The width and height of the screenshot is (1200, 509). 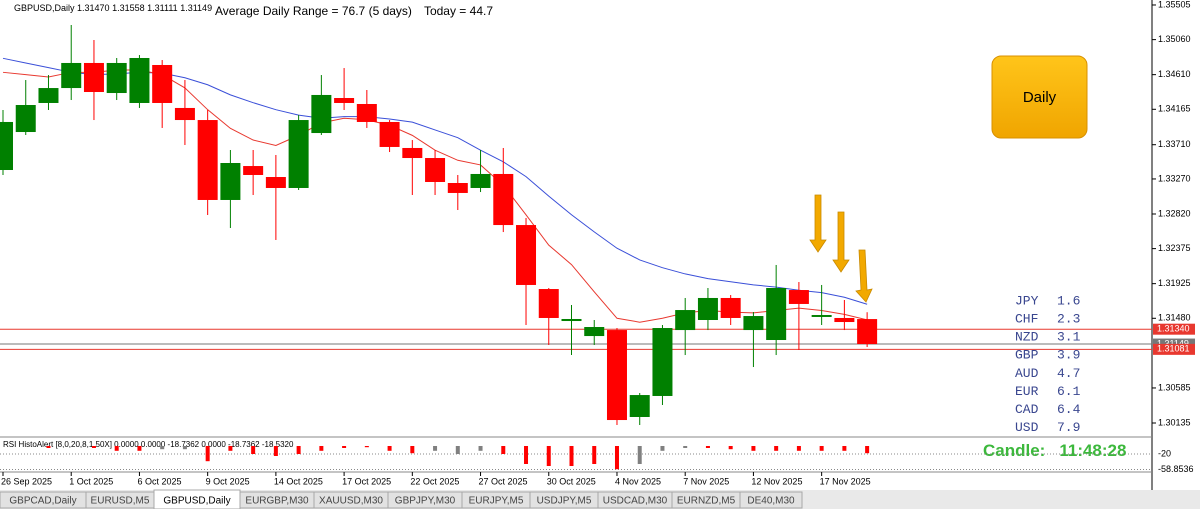 What do you see at coordinates (159, 481) in the screenshot?
I see `x-tick-label: 6 Oct 2025` at bounding box center [159, 481].